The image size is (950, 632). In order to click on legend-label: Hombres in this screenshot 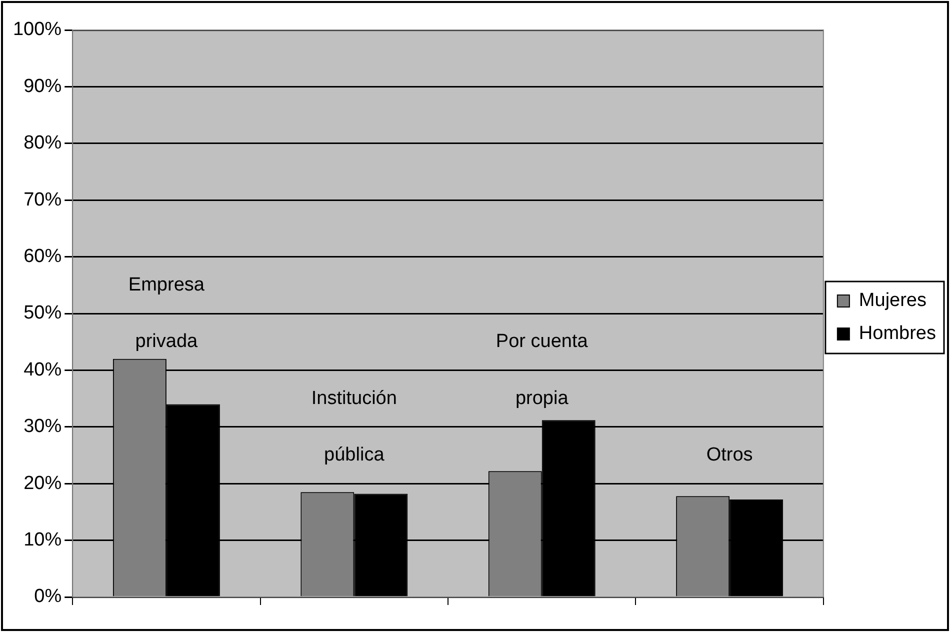, I will do `click(897, 333)`.